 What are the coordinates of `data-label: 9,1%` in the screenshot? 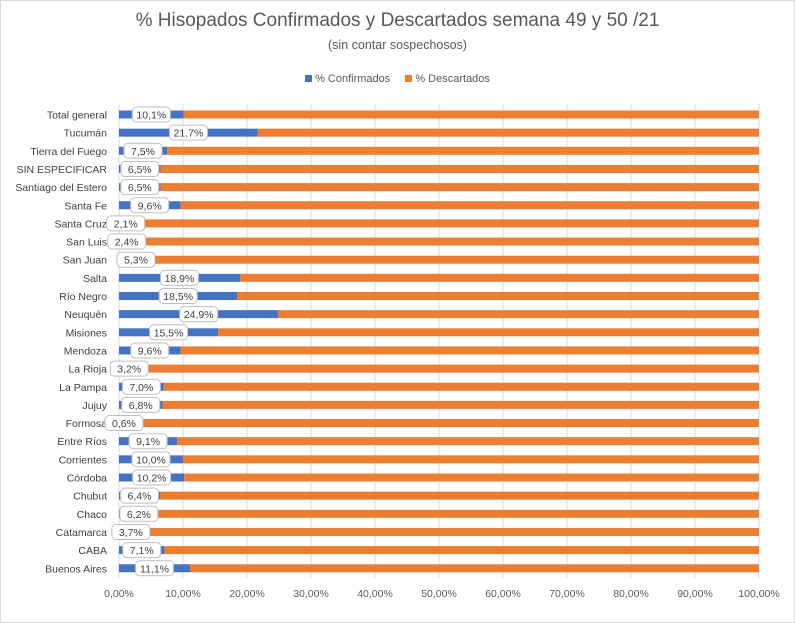 It's located at (148, 442).